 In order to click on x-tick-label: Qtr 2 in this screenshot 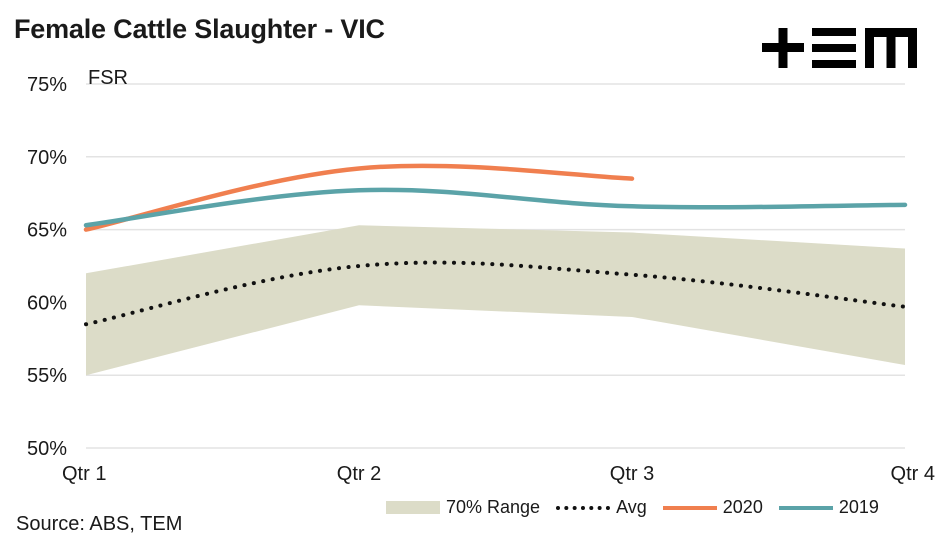, I will do `click(359, 474)`.